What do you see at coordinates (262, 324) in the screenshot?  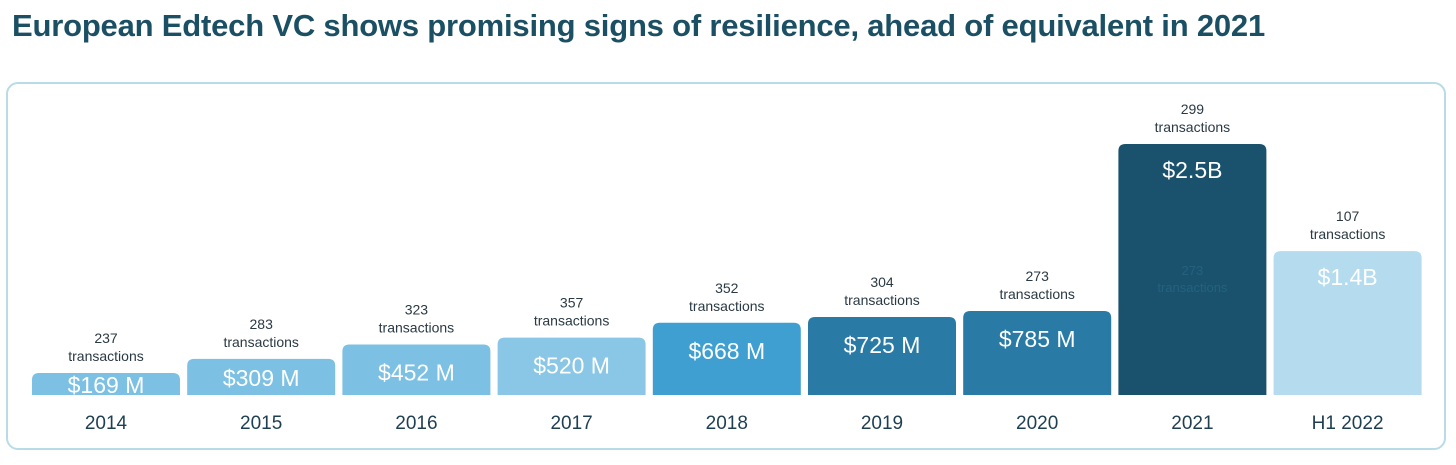 I see `transactions-count: 283` at bounding box center [262, 324].